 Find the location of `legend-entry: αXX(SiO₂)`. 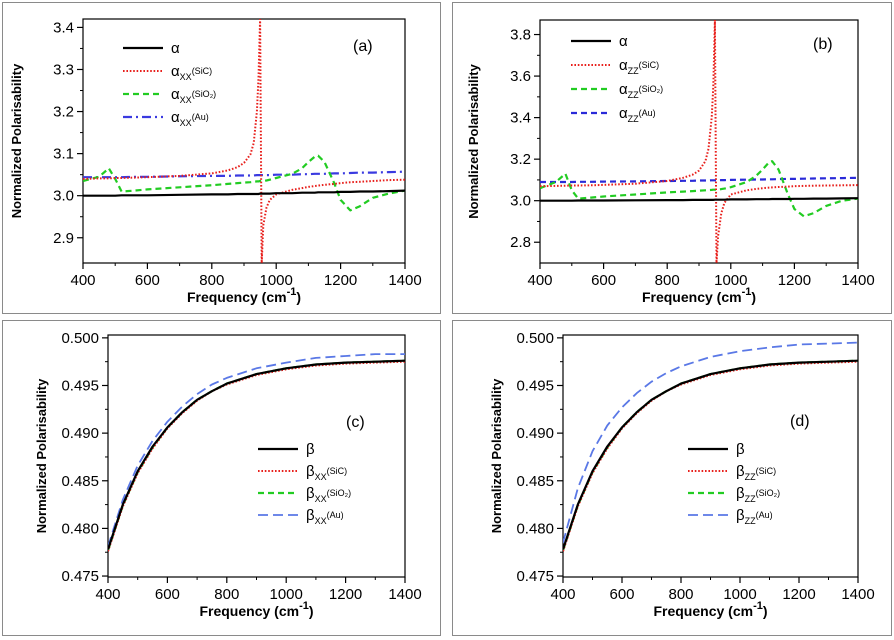

legend-entry: αXX(SiO₂) is located at coordinates (193, 95).